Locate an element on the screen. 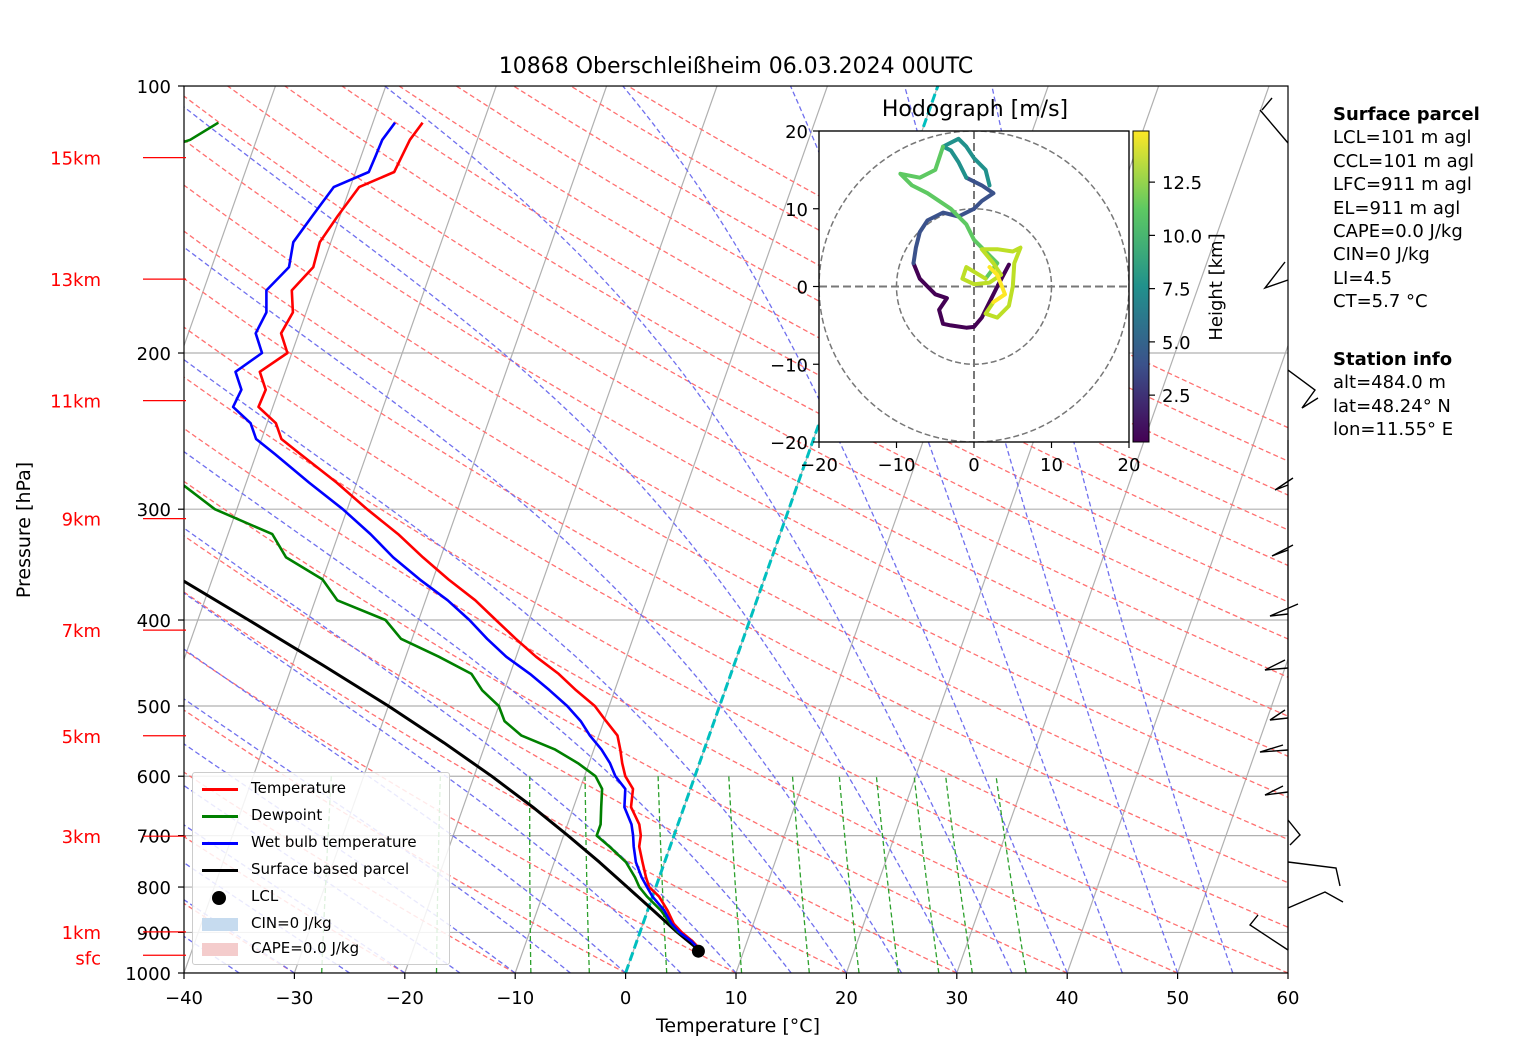  hodograph-x-tick-label: −10 is located at coordinates (897, 465).